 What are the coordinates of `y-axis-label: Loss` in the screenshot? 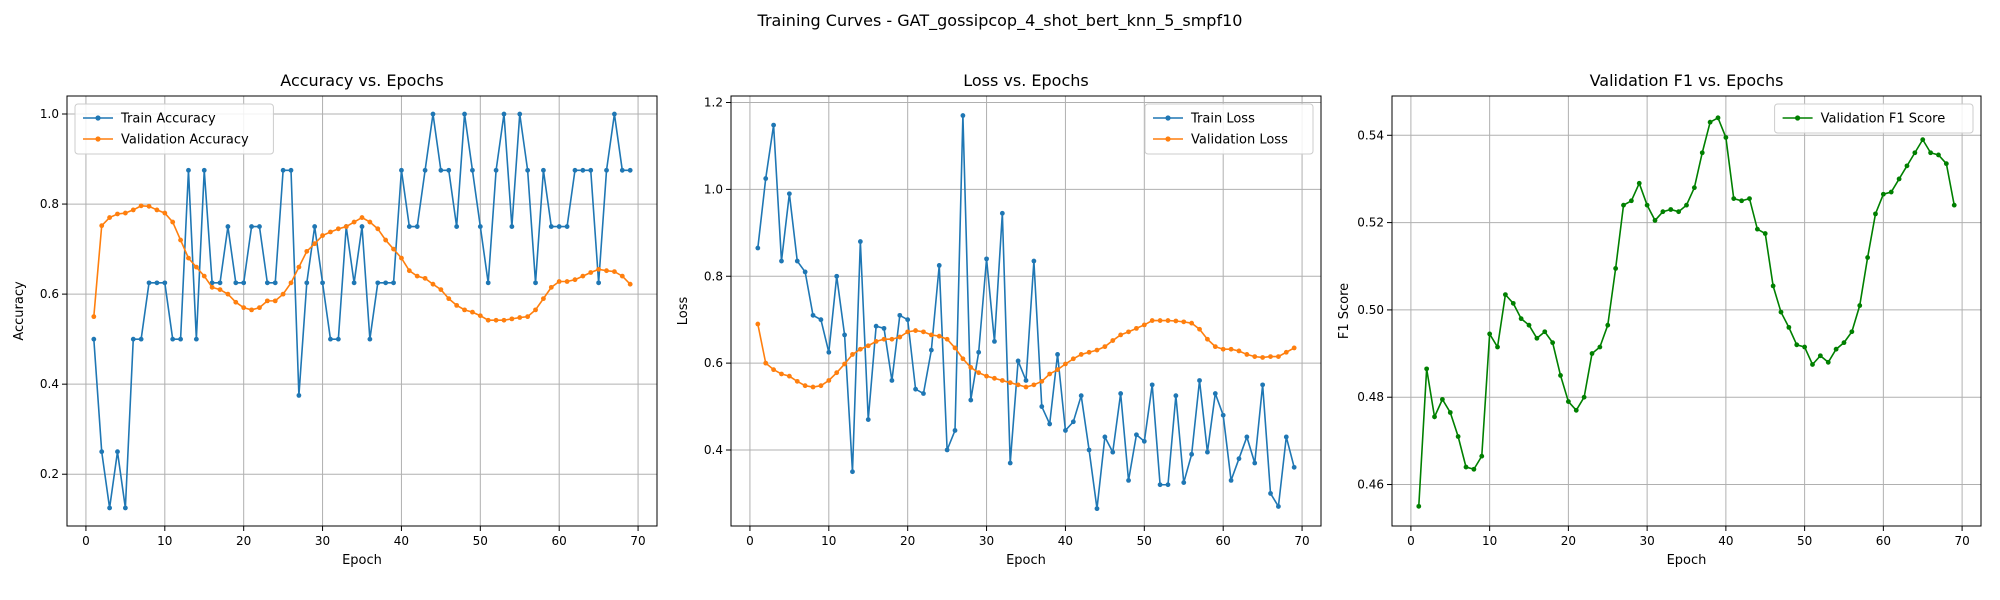 It's located at (683, 311).